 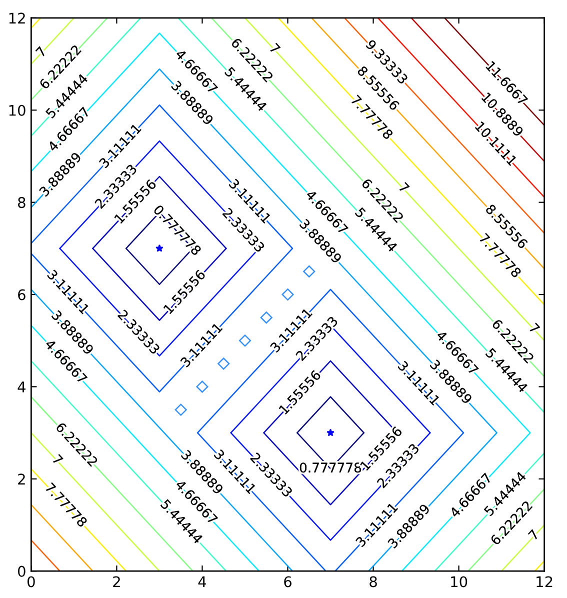 I want to click on x-tick-label: 10, so click(x=459, y=582).